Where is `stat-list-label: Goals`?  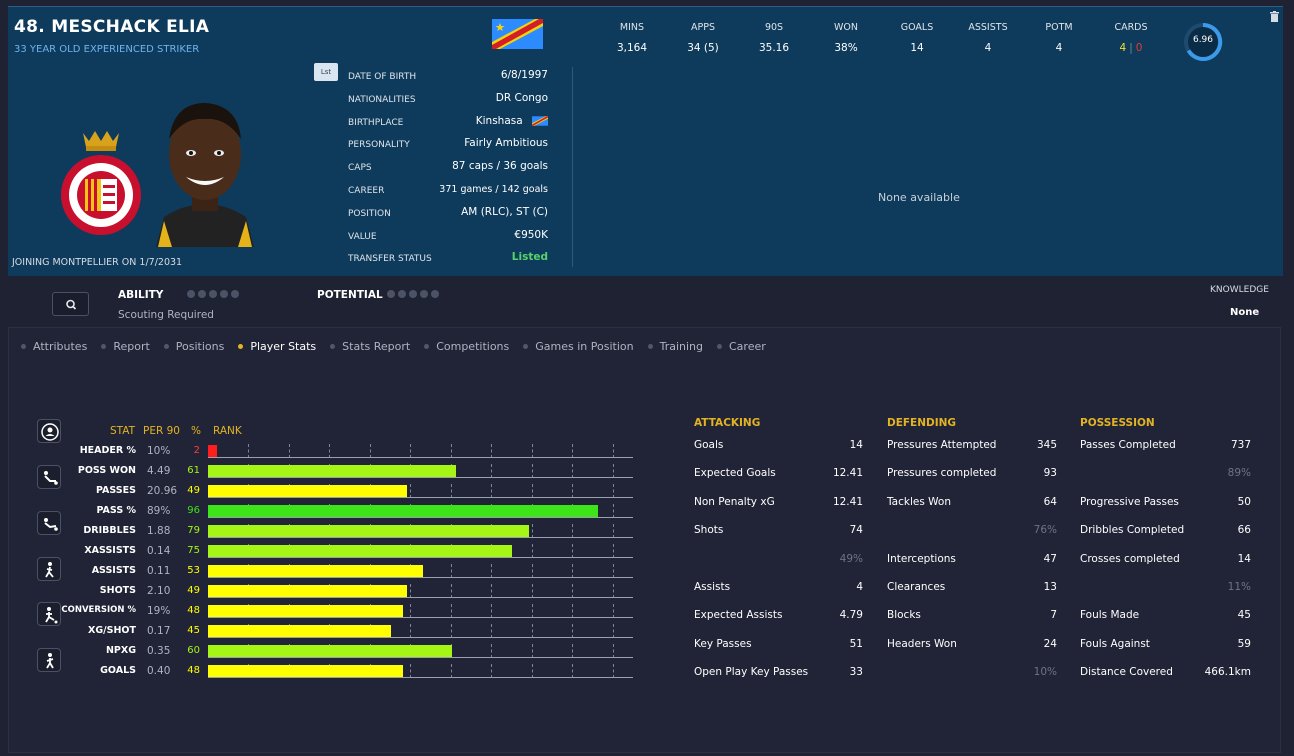
stat-list-label: Goals is located at coordinates (709, 445).